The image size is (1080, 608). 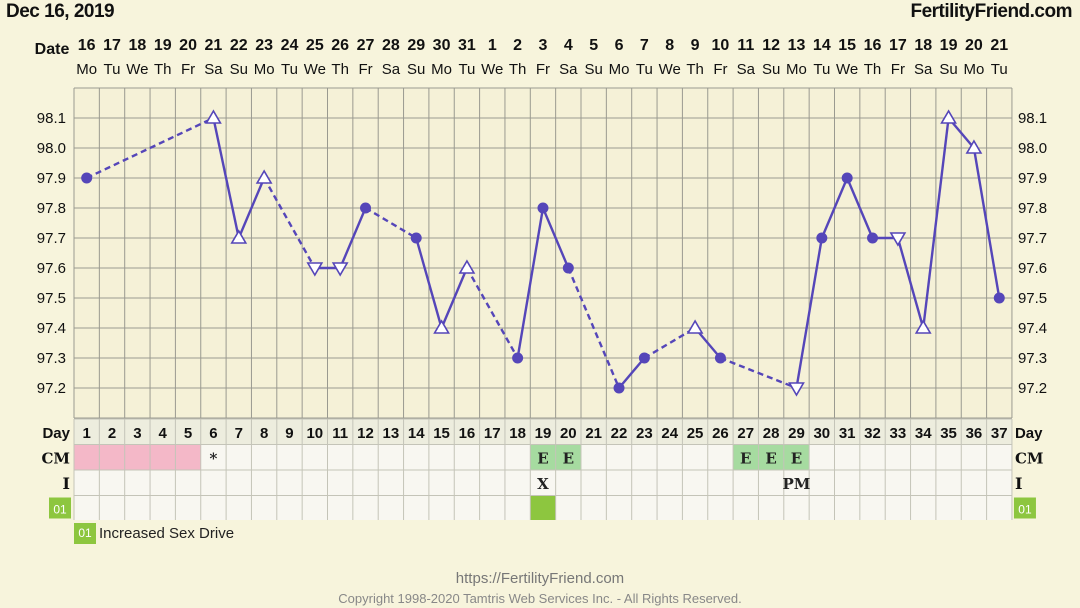 I want to click on cycle-day-label: 36, so click(x=974, y=433).